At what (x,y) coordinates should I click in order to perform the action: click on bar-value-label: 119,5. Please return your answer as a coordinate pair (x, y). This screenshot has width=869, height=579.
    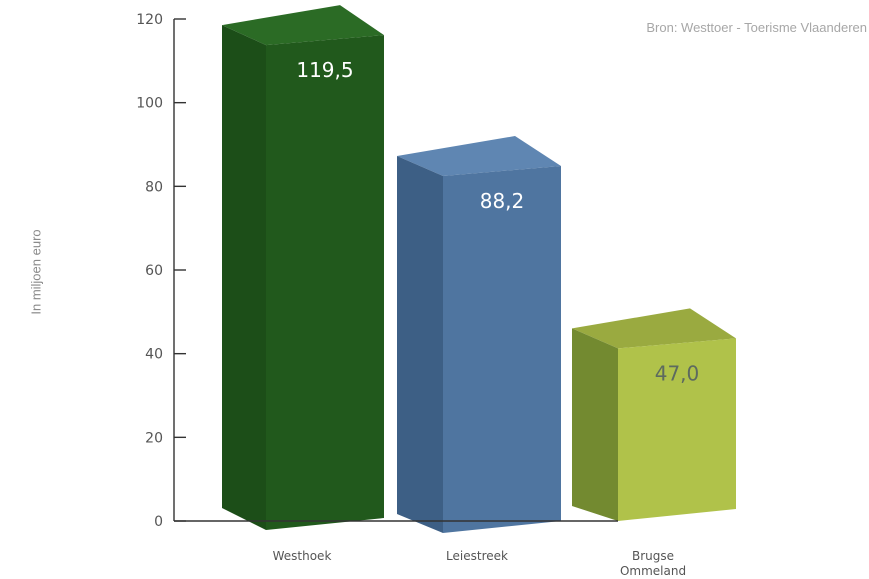
    Looking at the image, I should click on (324, 70).